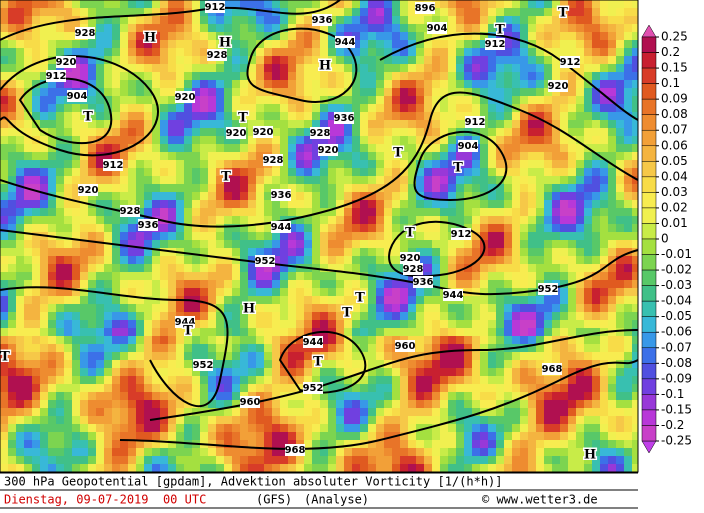 The image size is (704, 513). Describe the element at coordinates (295, 450) in the screenshot. I see `label-box` at that location.